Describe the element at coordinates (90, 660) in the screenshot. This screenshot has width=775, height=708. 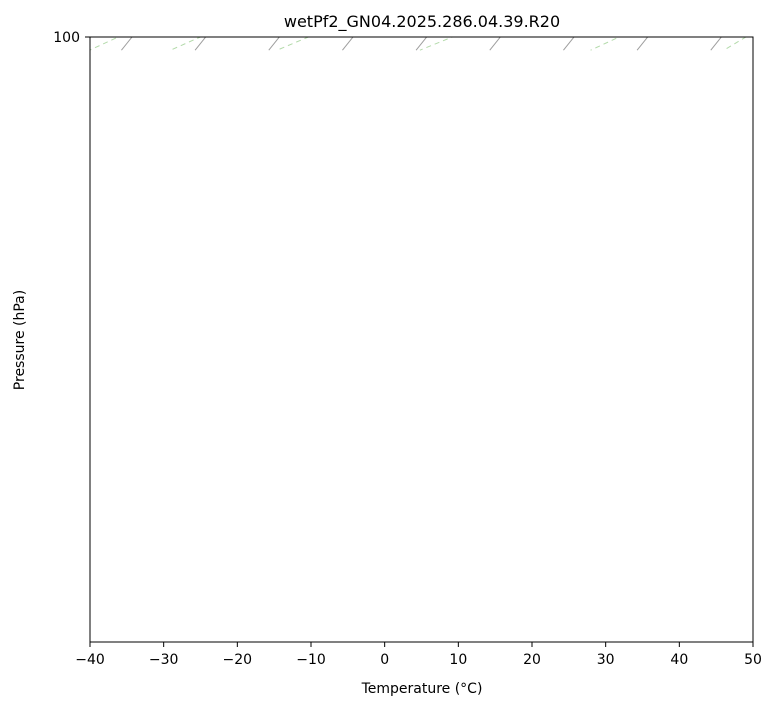
I see `x-tick-label: −40` at that location.